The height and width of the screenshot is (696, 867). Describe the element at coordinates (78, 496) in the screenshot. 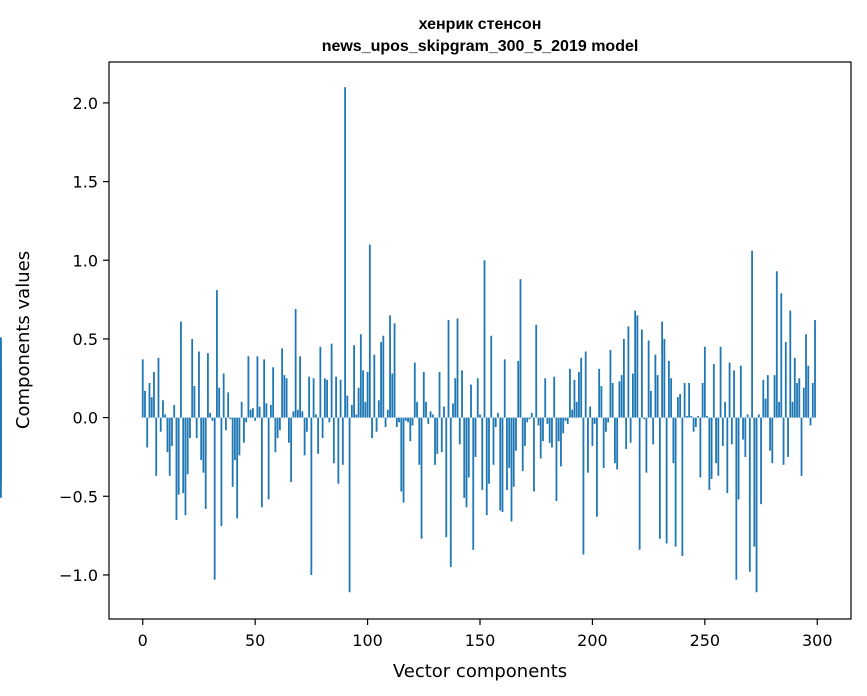

I see `y-tick-label: −0.5` at that location.